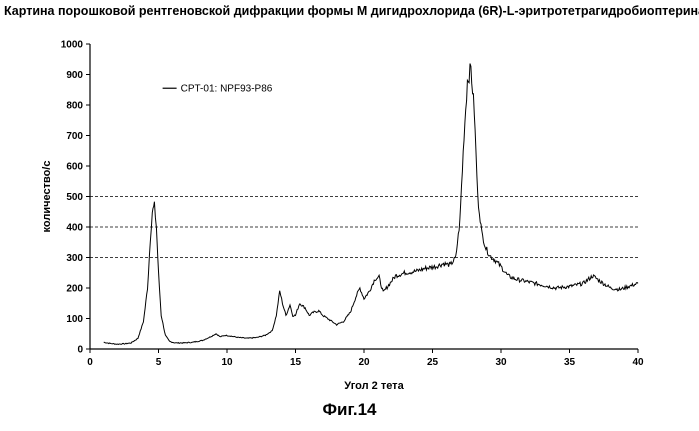 This screenshot has width=699, height=431. What do you see at coordinates (74, 289) in the screenshot?
I see `y-tick-label: 200` at bounding box center [74, 289].